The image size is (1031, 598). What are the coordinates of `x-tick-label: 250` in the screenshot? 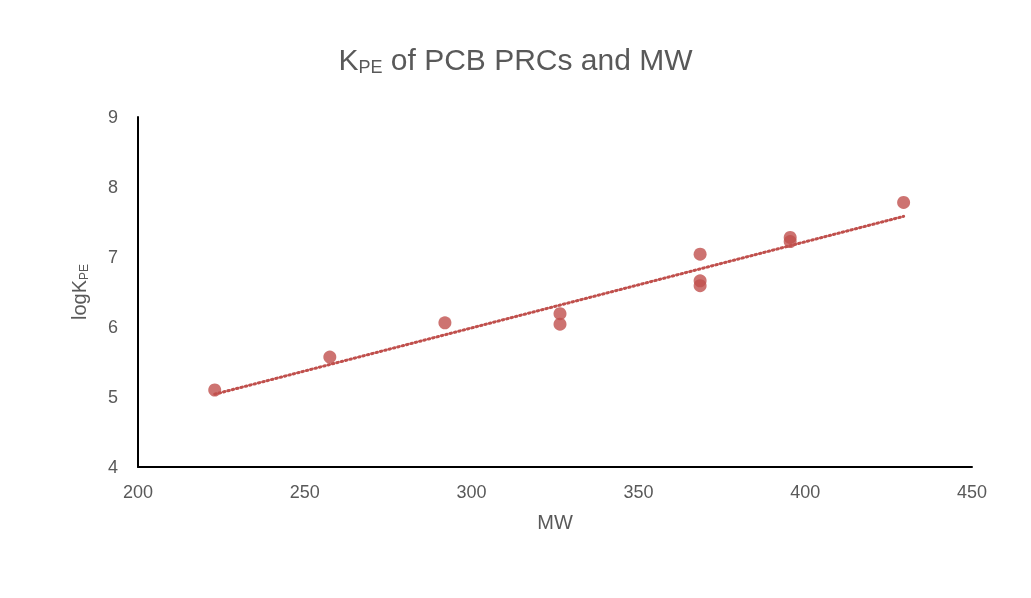 It's located at (304, 492).